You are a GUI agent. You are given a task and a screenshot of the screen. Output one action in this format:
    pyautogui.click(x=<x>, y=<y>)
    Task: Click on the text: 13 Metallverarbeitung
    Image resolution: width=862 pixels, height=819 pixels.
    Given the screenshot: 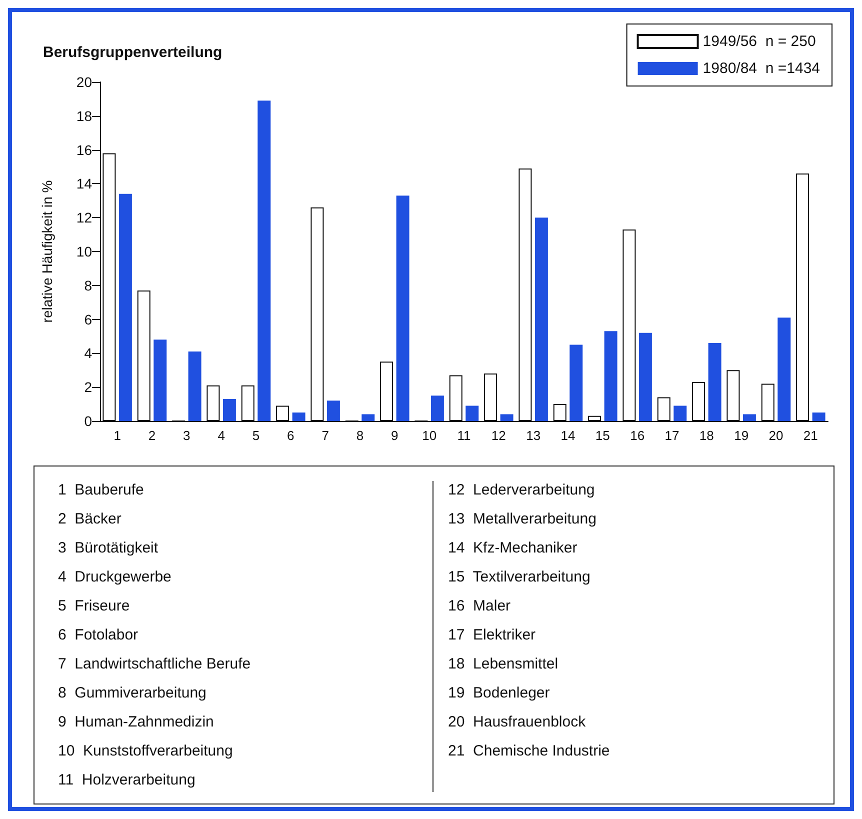 What is the action you would take?
    pyautogui.click(x=522, y=519)
    